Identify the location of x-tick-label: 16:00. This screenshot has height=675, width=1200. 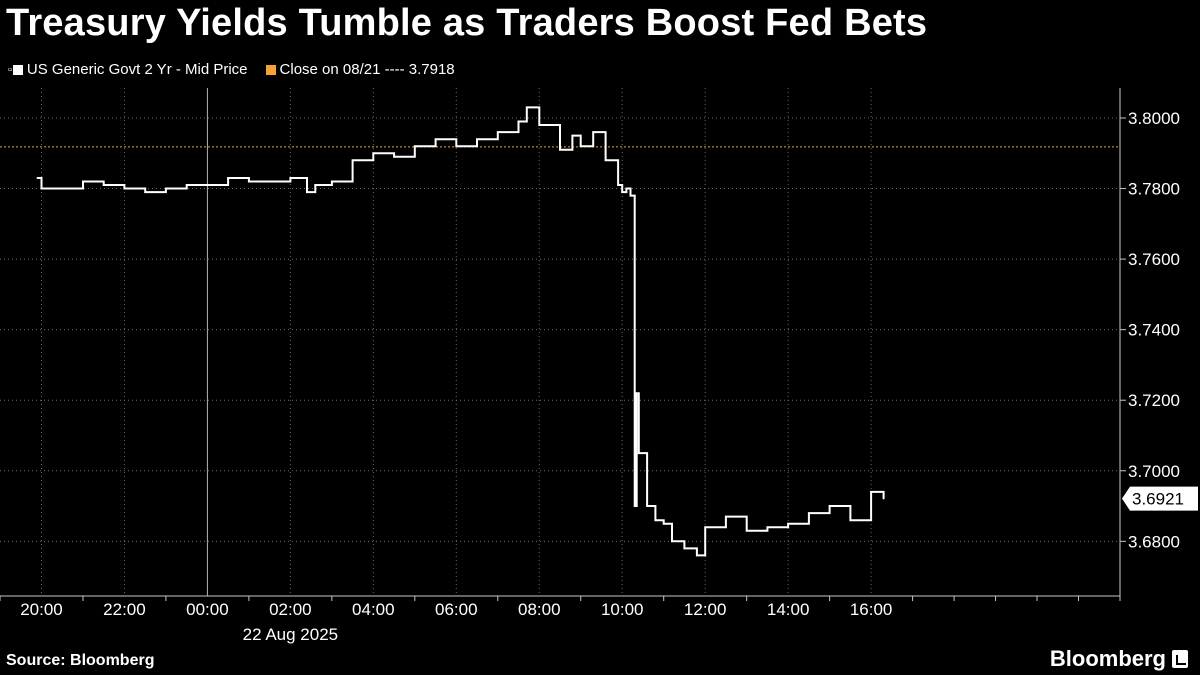
(871, 609).